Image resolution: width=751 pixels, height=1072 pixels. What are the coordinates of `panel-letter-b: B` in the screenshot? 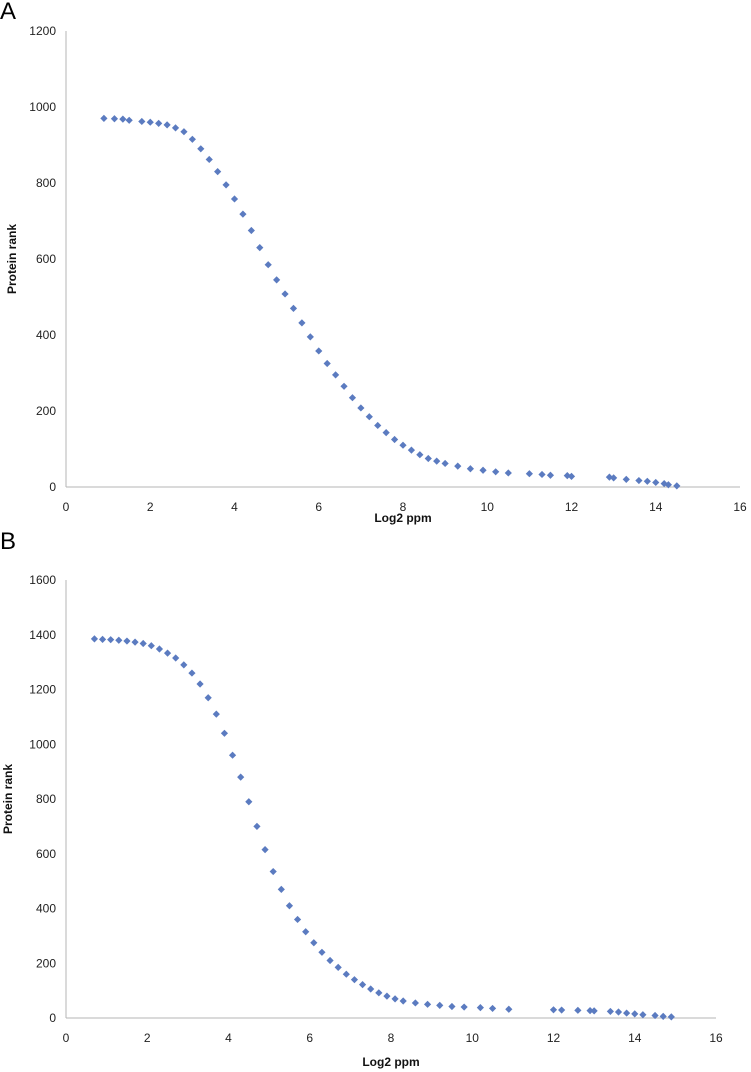 It's located at (8, 541).